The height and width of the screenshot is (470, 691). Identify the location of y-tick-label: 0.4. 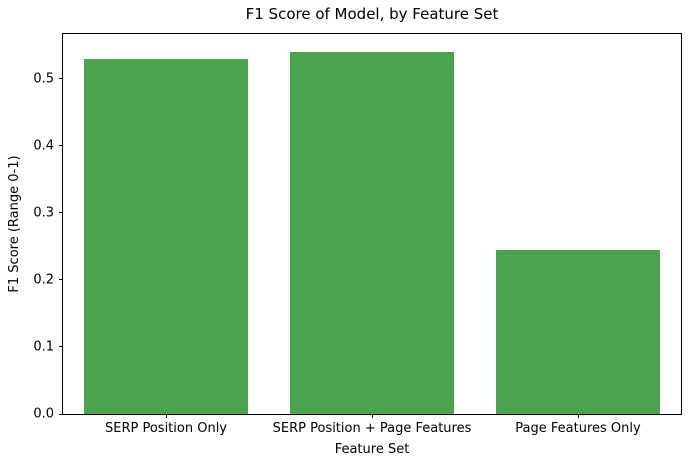
(43, 146).